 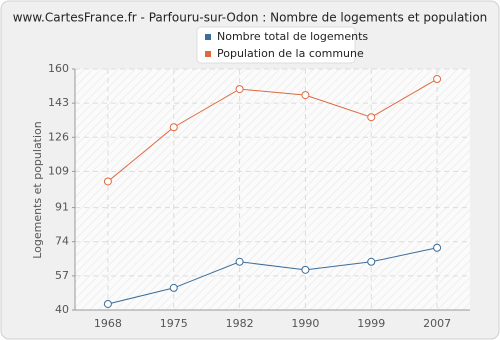 I want to click on y-tick-label: 74, so click(x=62, y=241).